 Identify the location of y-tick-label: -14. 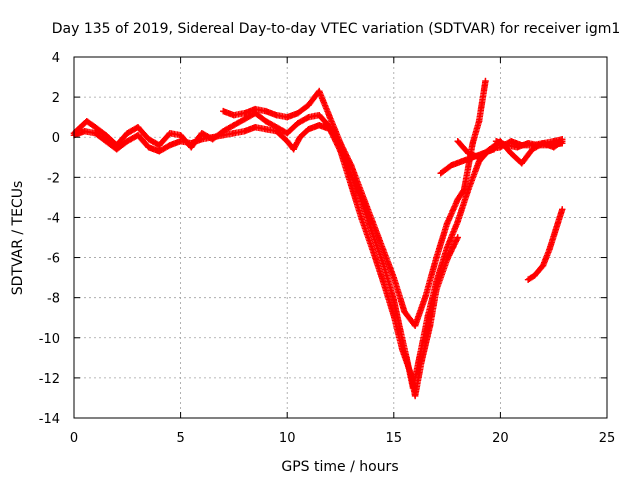
(49, 419).